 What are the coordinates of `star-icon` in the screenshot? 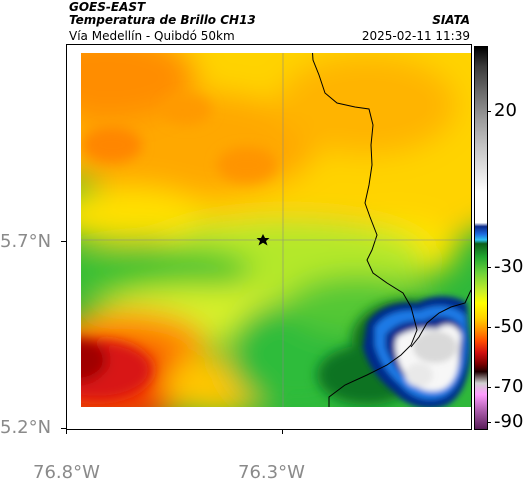 It's located at (263, 240).